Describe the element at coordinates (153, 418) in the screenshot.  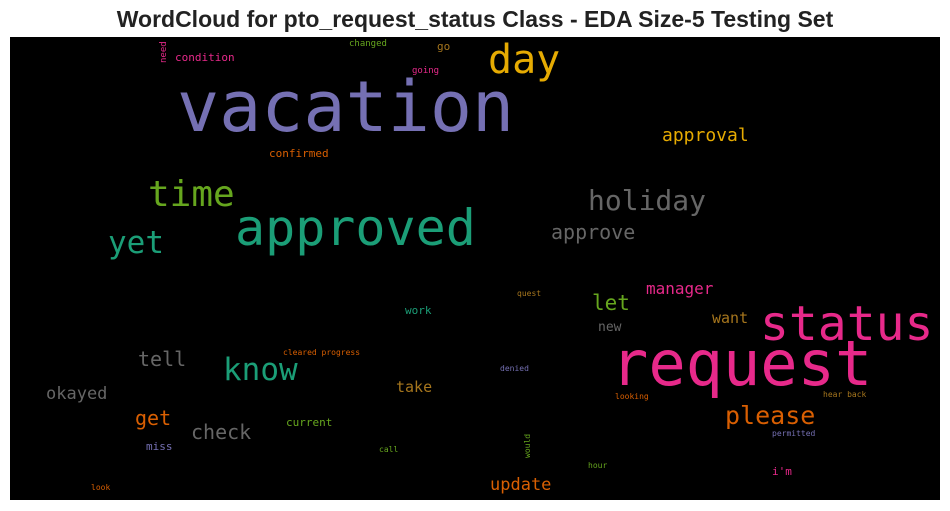
I see `word-get: get` at that location.